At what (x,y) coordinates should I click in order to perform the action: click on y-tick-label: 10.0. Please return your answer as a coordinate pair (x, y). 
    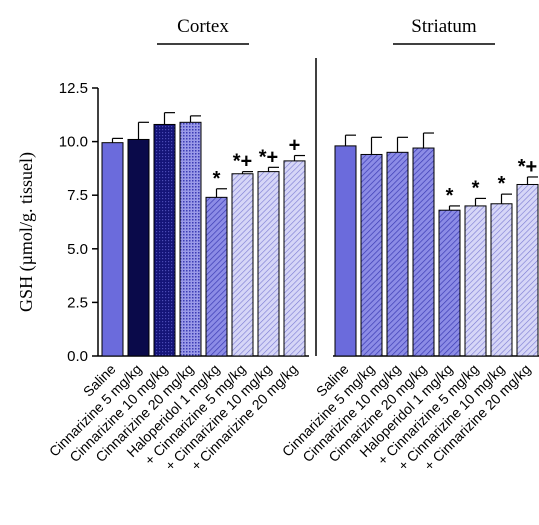
    Looking at the image, I should click on (73, 142).